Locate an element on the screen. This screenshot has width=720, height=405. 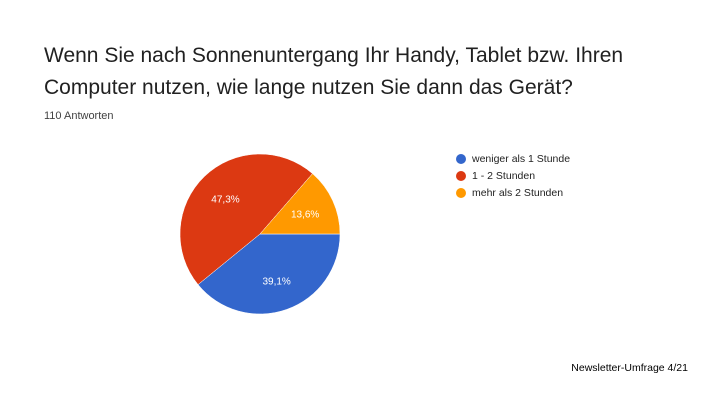
legend-item: weniger als 1 Stunde is located at coordinates (513, 158).